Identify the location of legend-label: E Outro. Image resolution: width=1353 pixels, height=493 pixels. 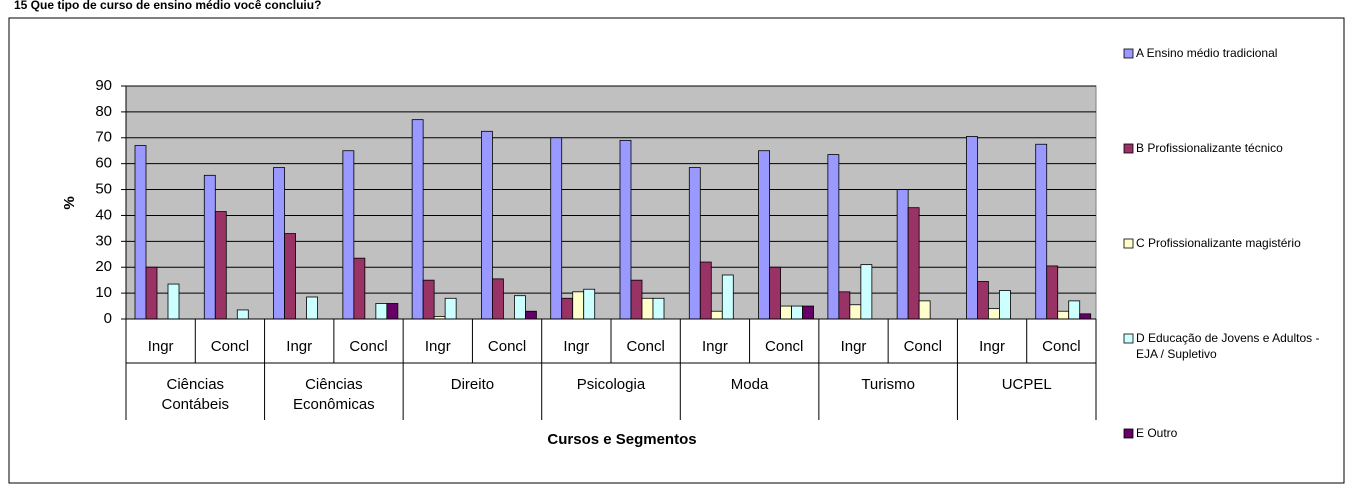
(1157, 433).